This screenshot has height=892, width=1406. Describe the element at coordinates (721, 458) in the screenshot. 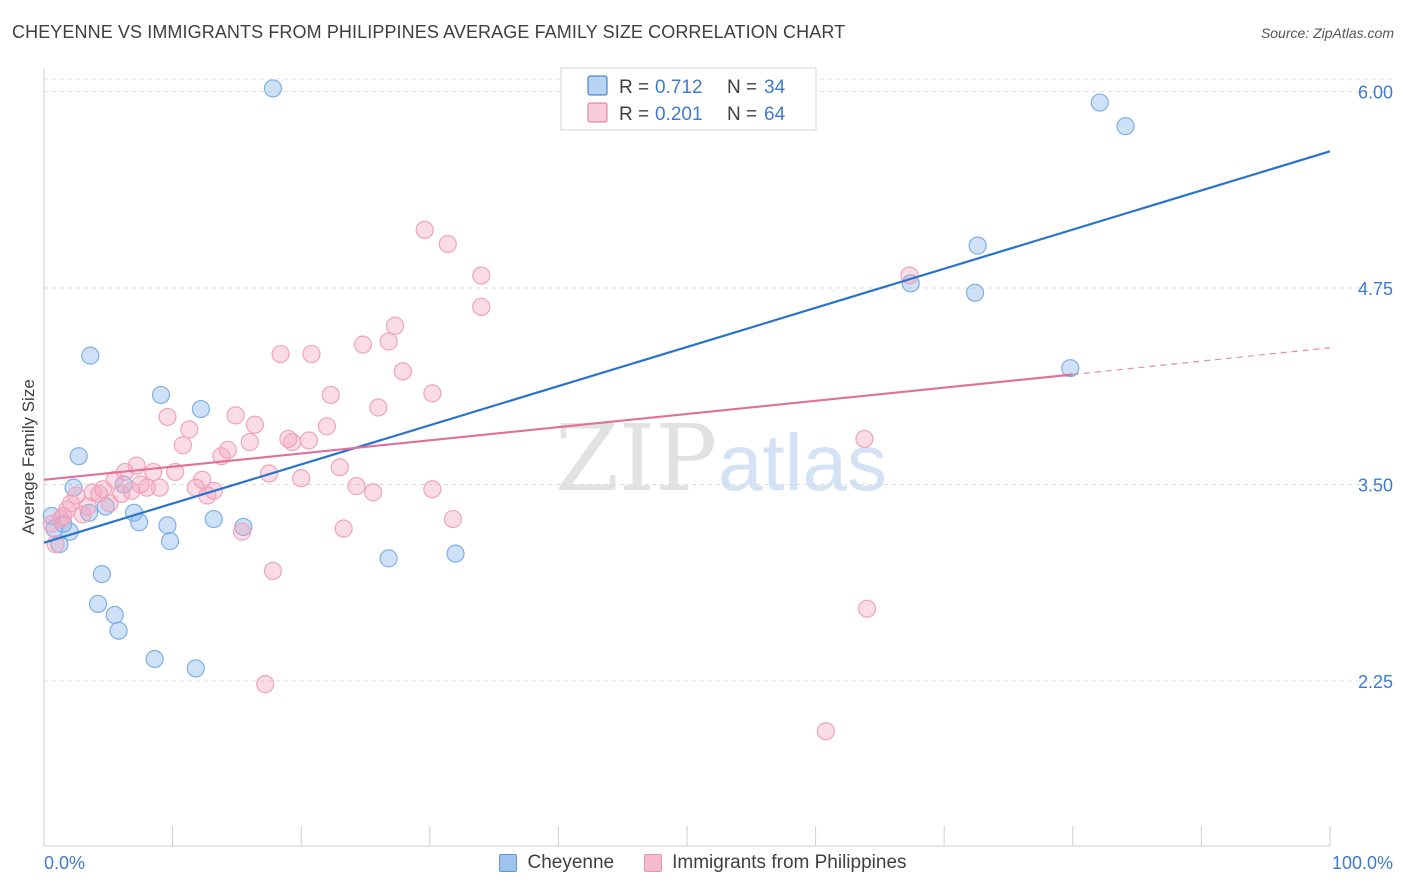

I see `watermark: ZIP atlas` at that location.